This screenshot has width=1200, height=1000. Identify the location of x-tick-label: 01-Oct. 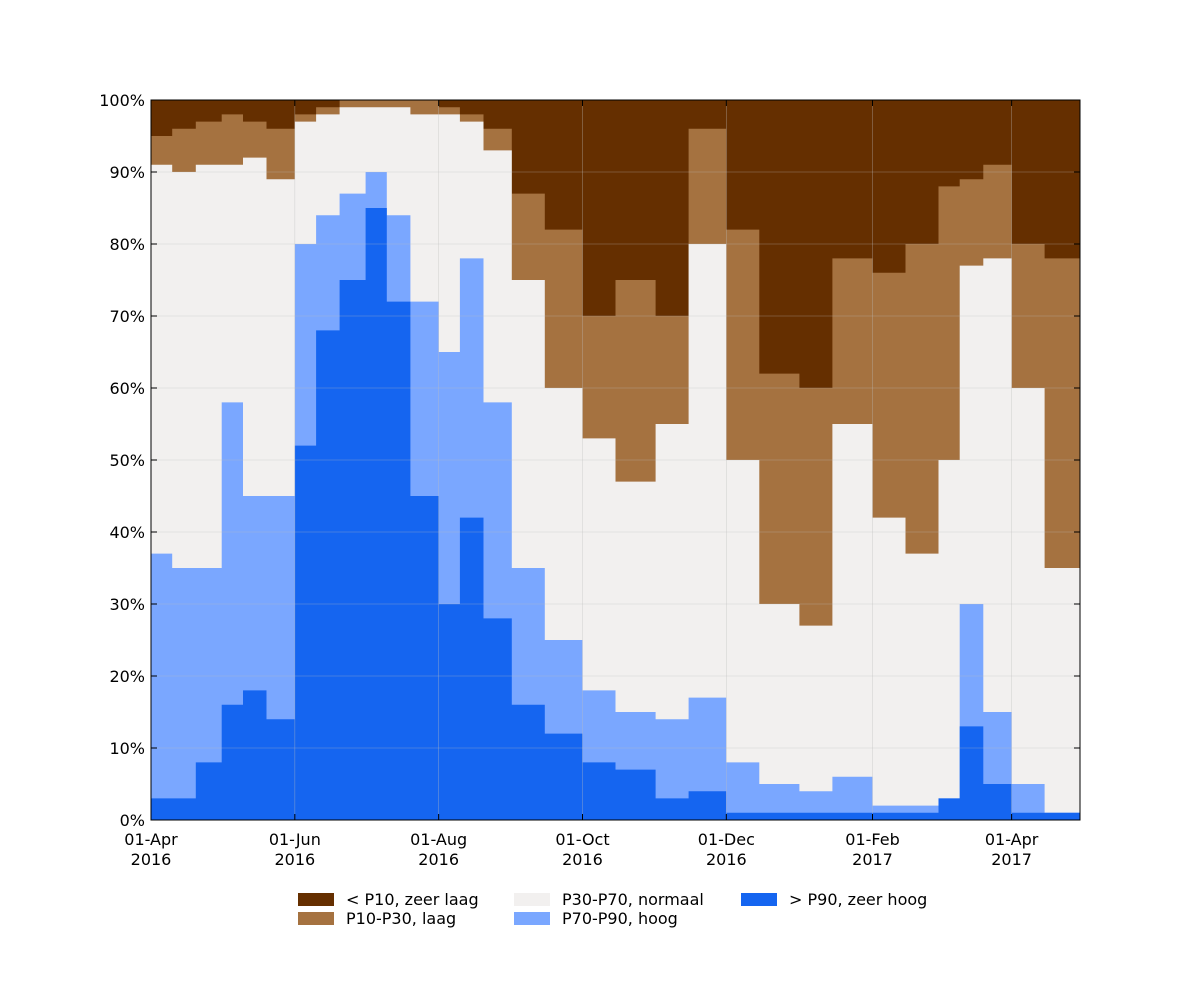
(582, 839).